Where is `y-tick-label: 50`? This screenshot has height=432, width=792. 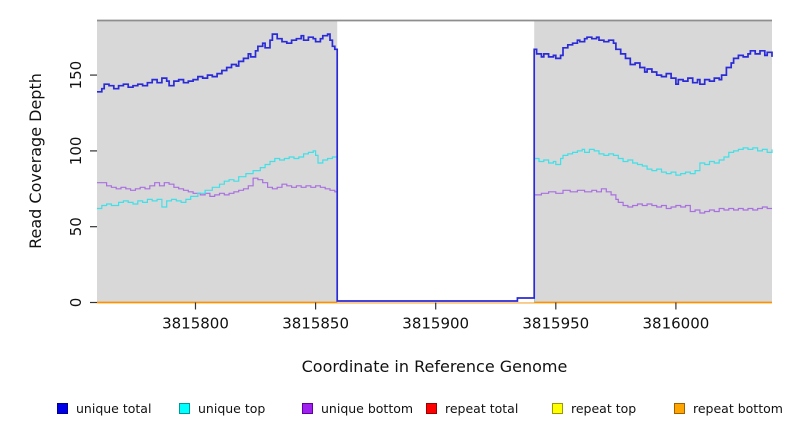 y-tick-label: 50 is located at coordinates (76, 226).